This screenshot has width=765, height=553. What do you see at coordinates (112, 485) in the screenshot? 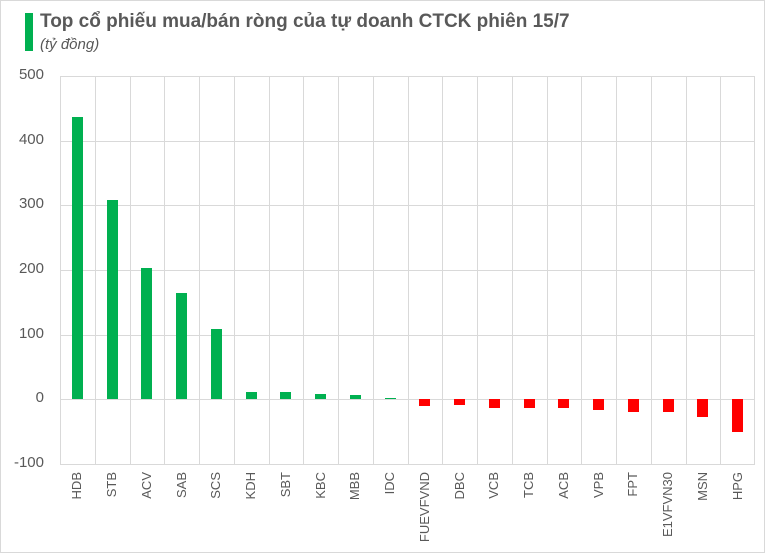
I see `x-tick-label: STB` at bounding box center [112, 485].